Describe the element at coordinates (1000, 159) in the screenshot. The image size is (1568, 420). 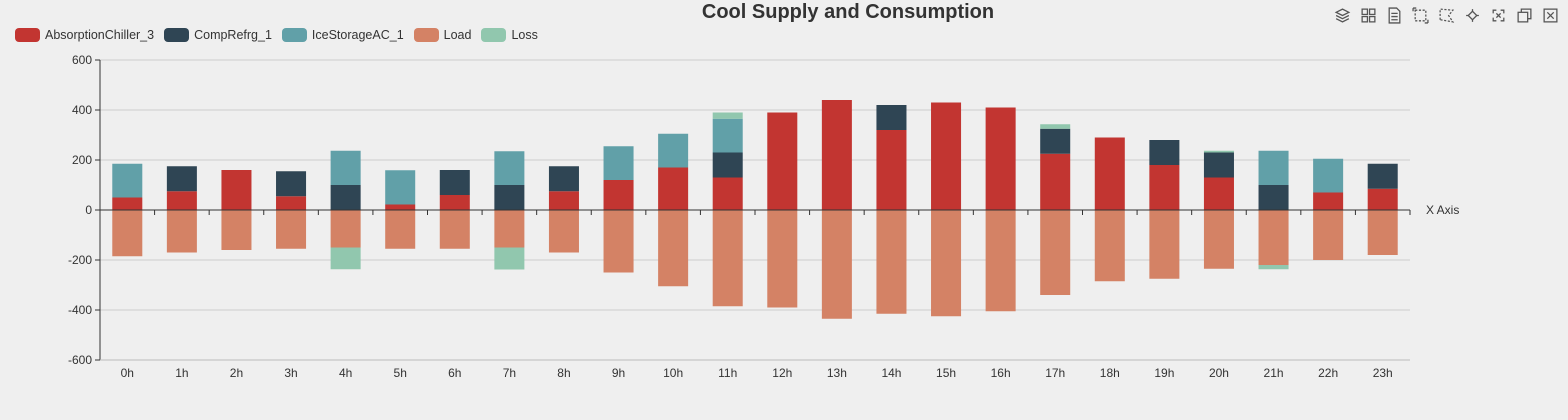
I see `bar-absorptionchiller-3-16h` at that location.